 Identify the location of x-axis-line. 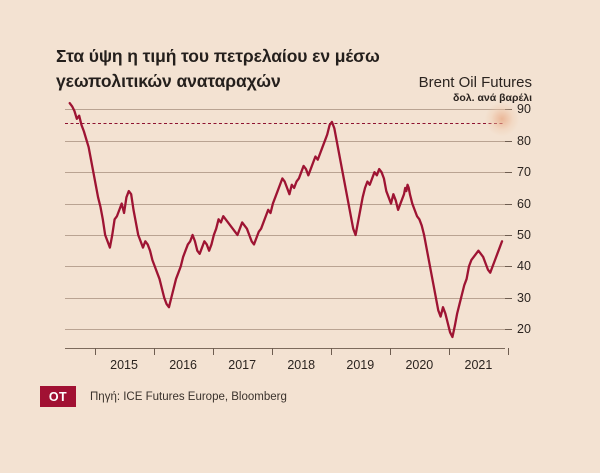
(285, 348).